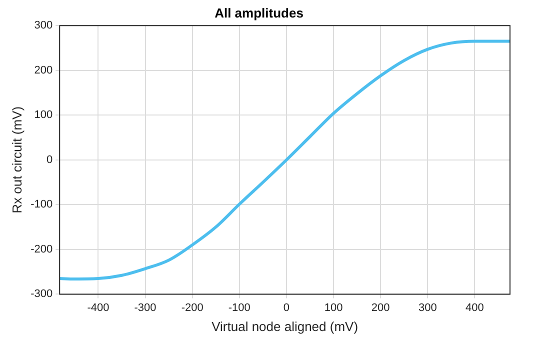 This screenshot has height=337, width=560. Describe the element at coordinates (333, 308) in the screenshot. I see `x-tick-label: 100` at that location.